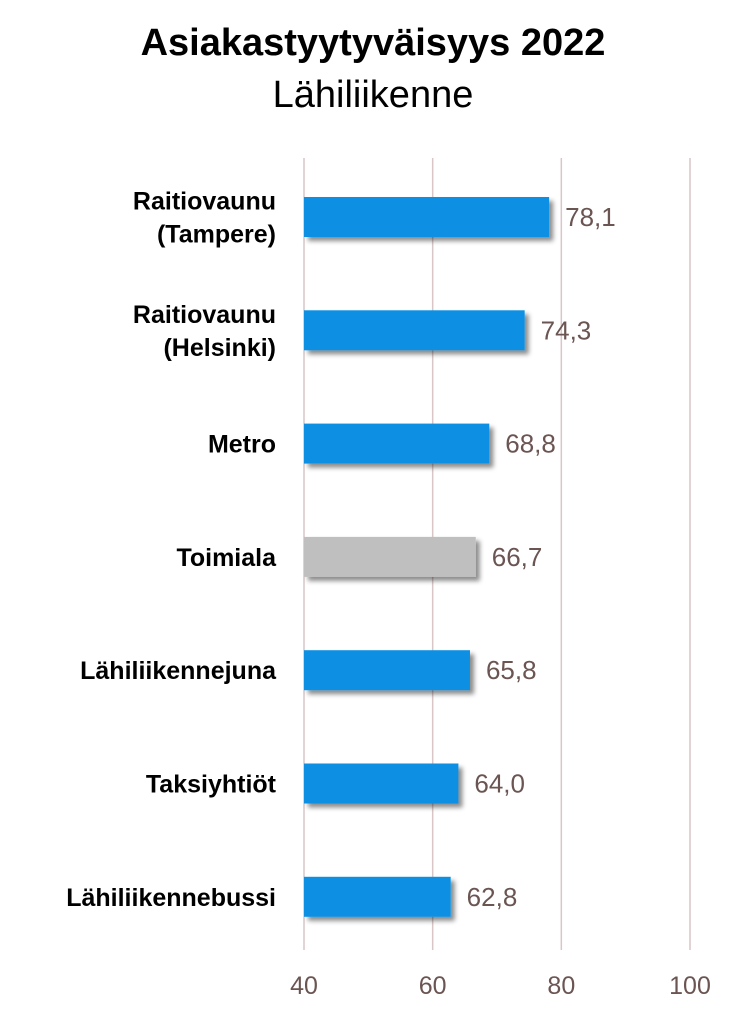 The height and width of the screenshot is (1020, 746). I want to click on chart-subtitle: Lähiliikenne, so click(373, 95).